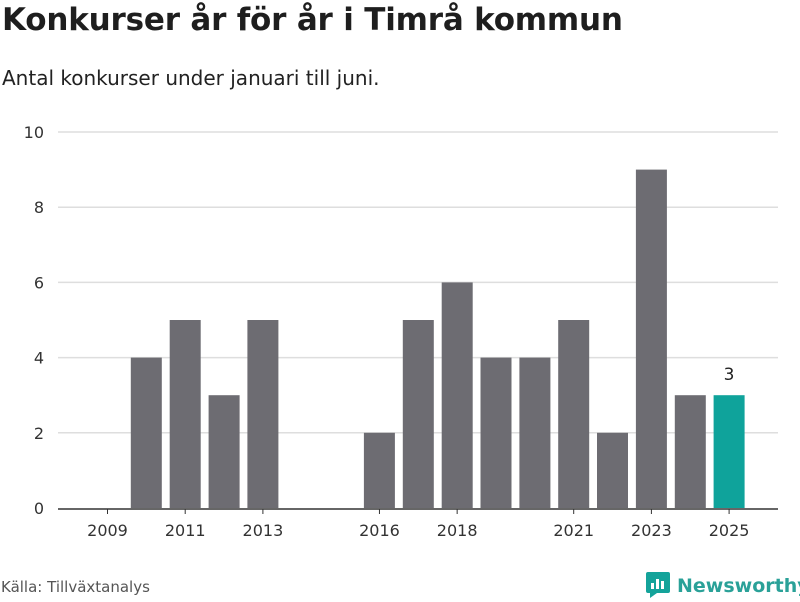 This screenshot has width=800, height=602. Describe the element at coordinates (39, 358) in the screenshot. I see `y-tick-label: 4` at that location.